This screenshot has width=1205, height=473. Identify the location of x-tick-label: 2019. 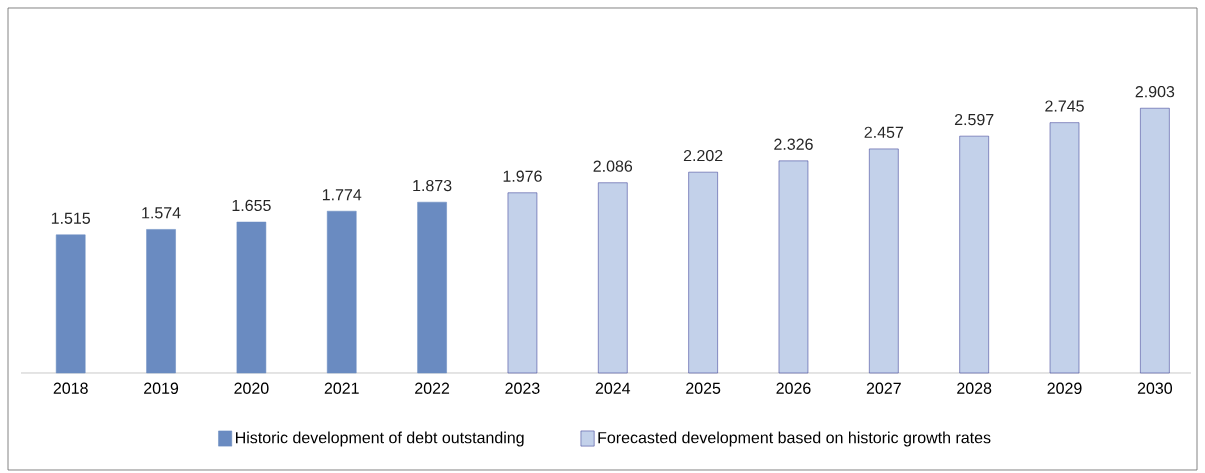
(161, 388).